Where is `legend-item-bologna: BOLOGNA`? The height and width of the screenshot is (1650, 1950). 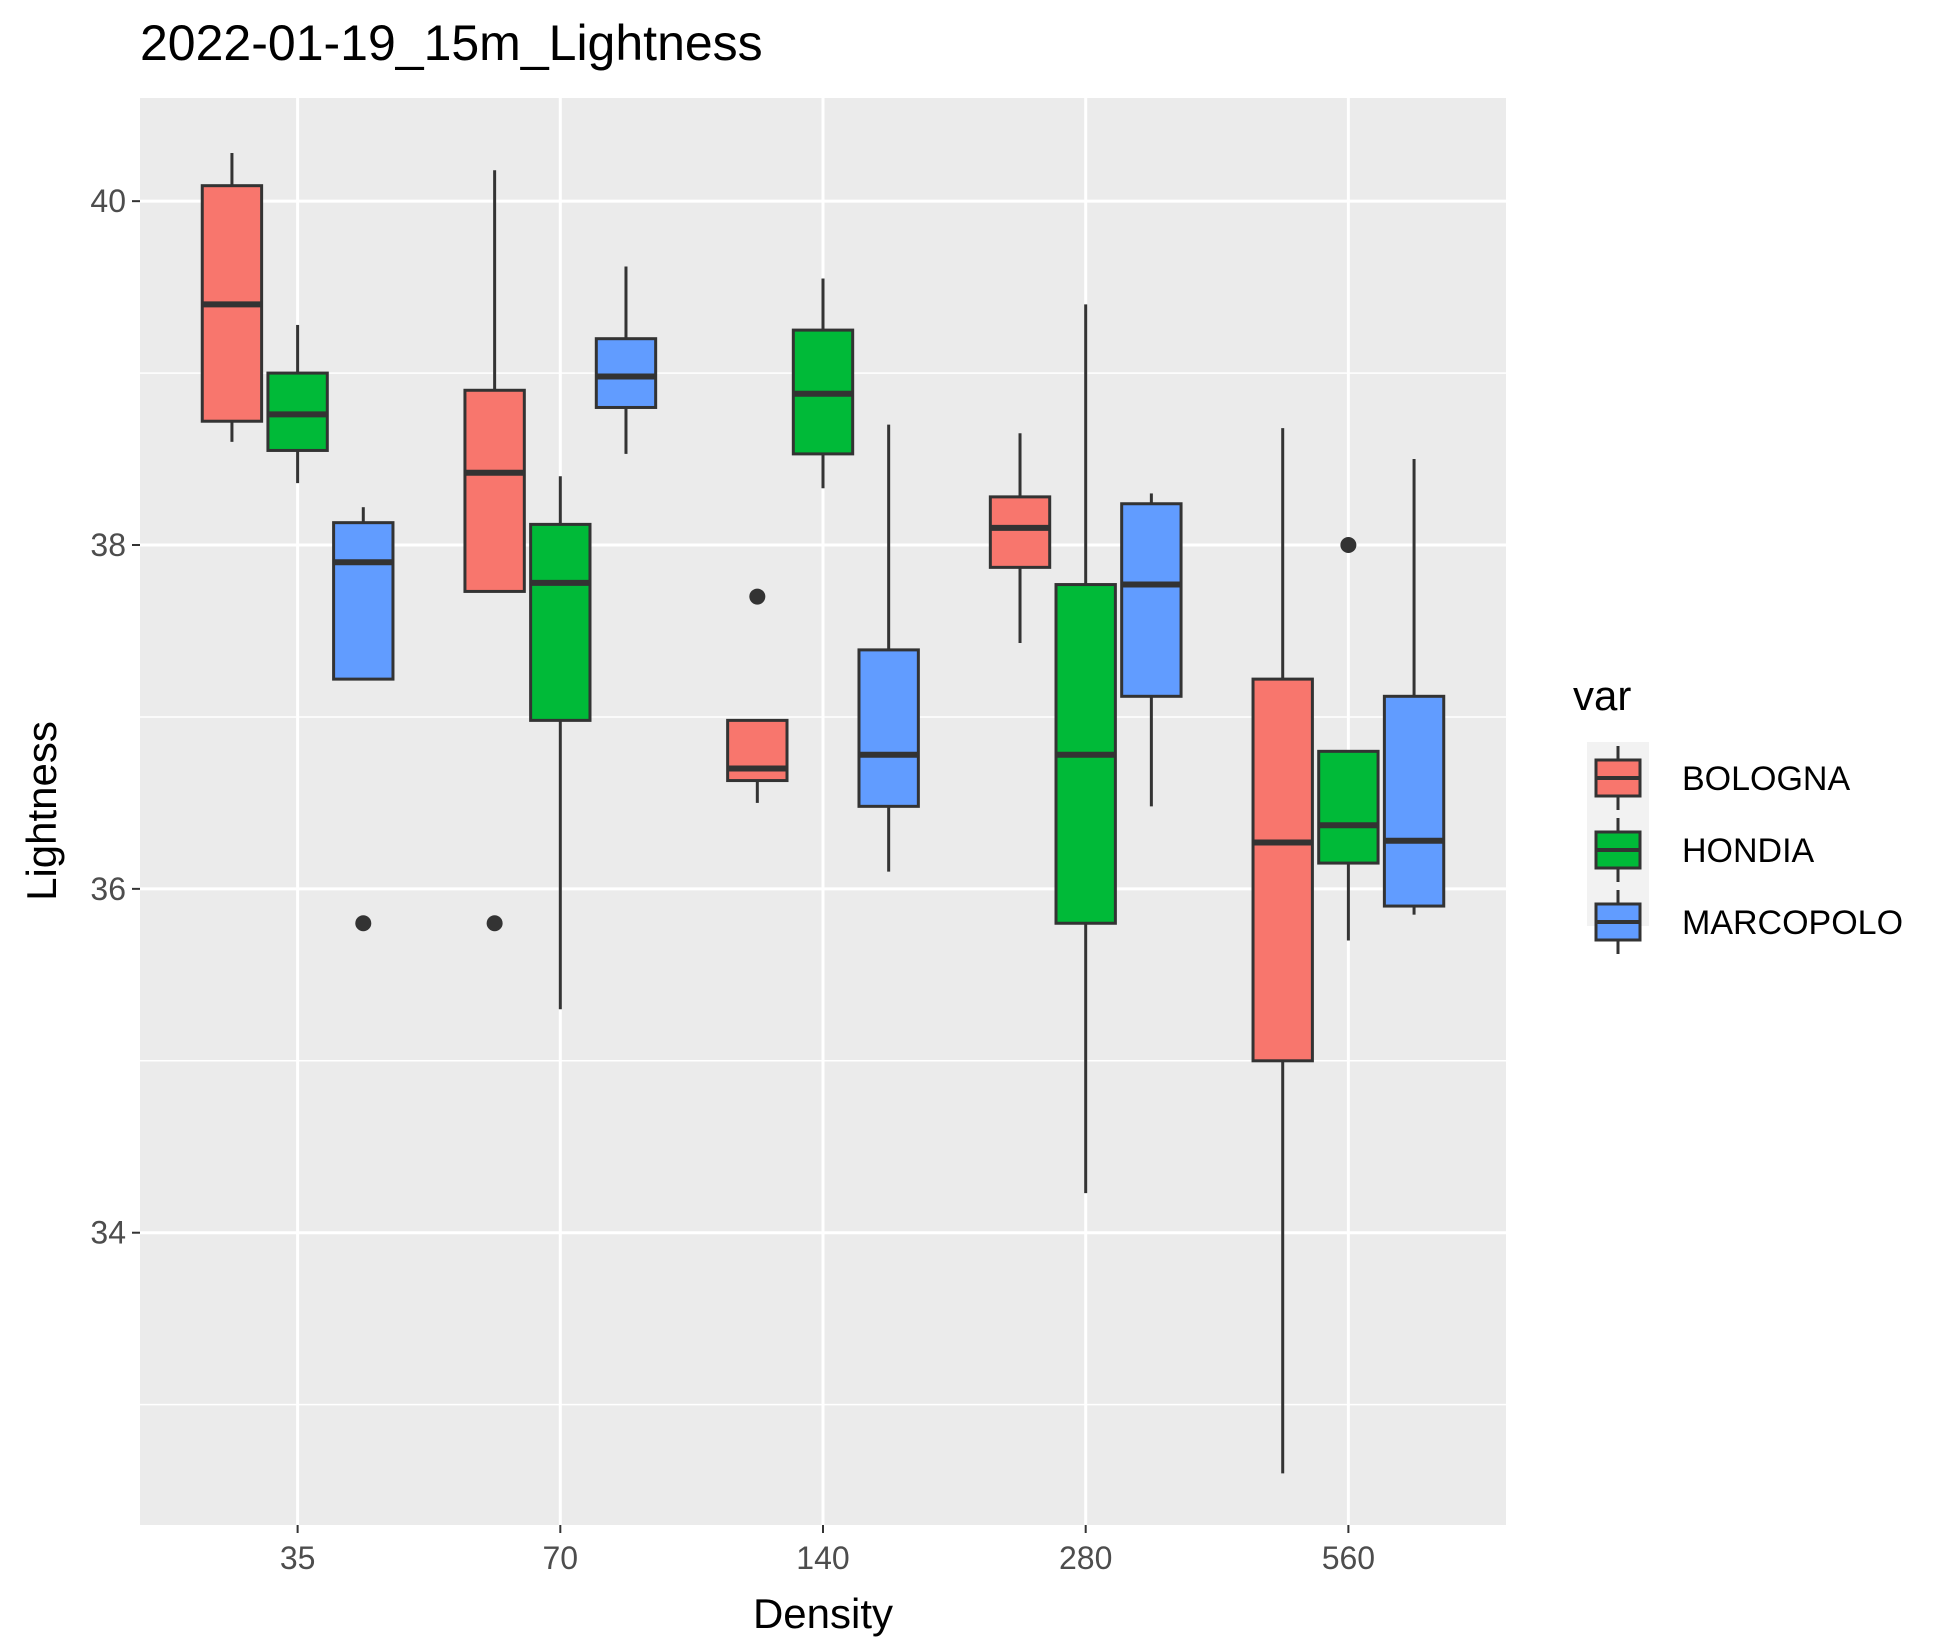
legend-item-bologna: BOLOGNA is located at coordinates (1722, 778).